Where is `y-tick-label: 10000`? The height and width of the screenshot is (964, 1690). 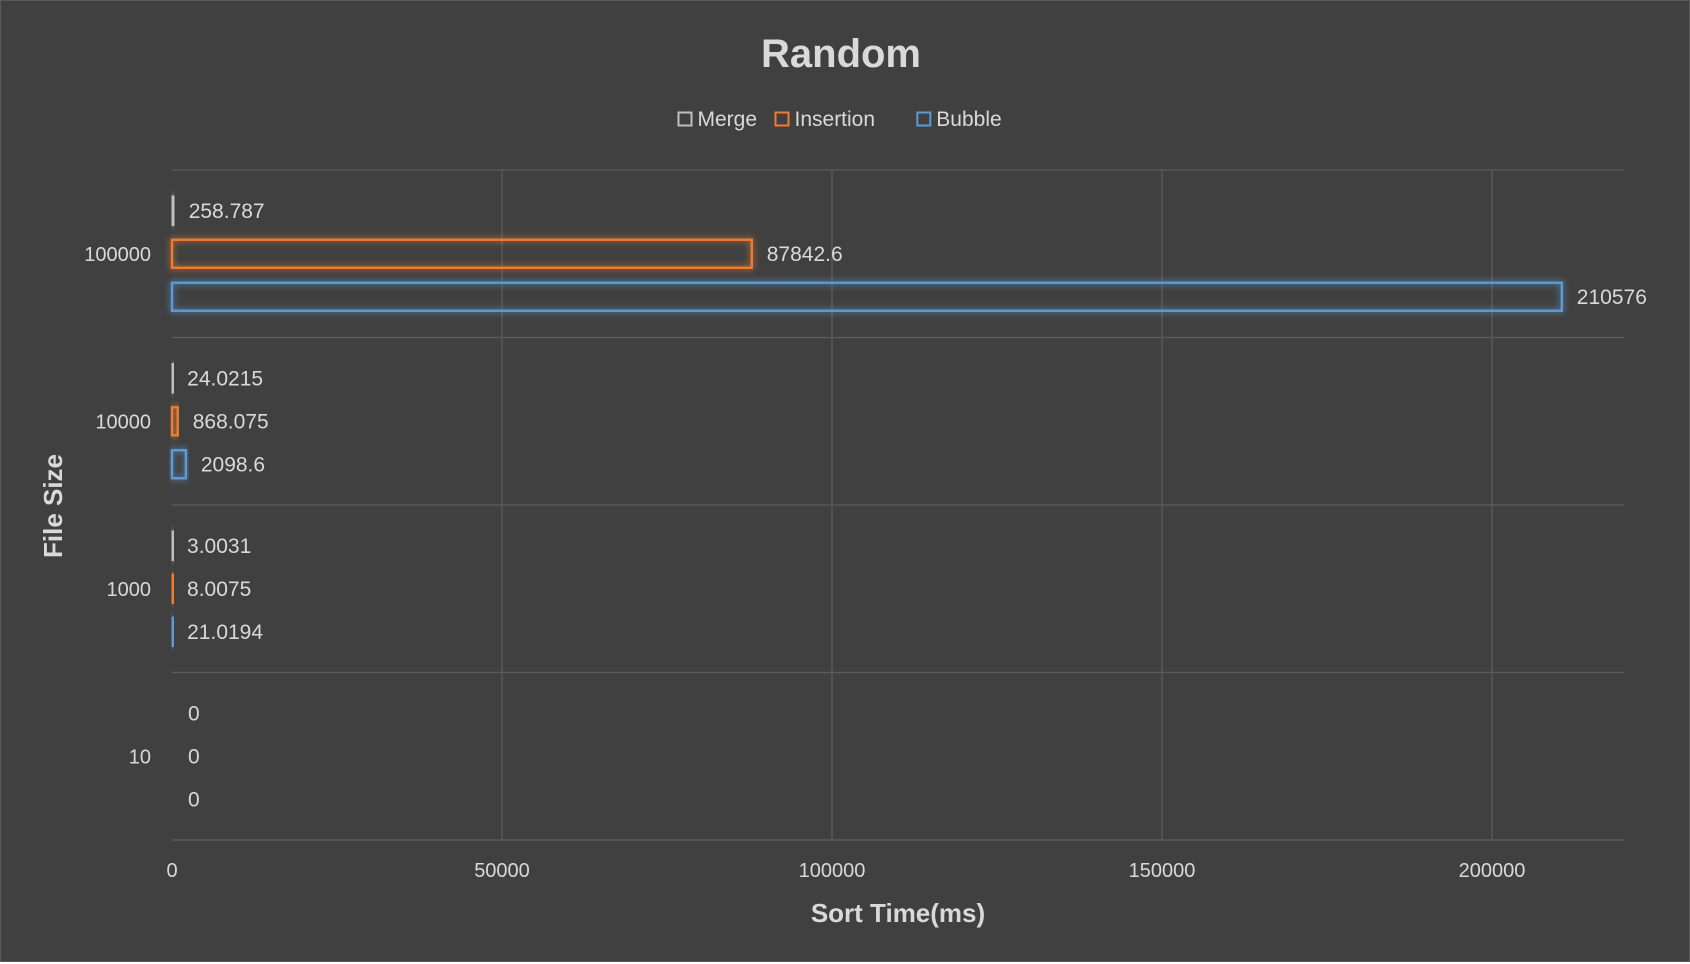
y-tick-label: 10000 is located at coordinates (123, 422).